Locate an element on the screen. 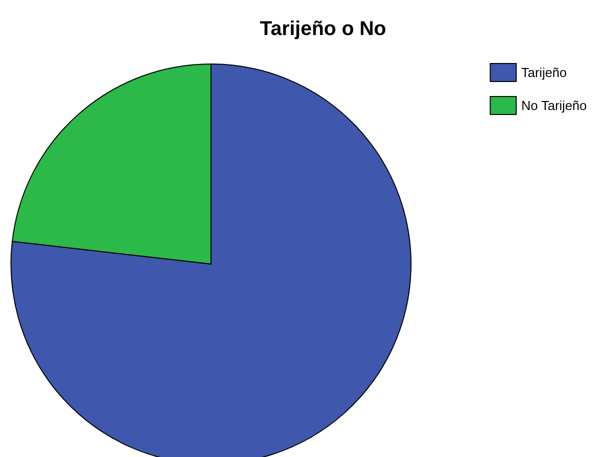  legend-label: No Tarijeño is located at coordinates (554, 105).